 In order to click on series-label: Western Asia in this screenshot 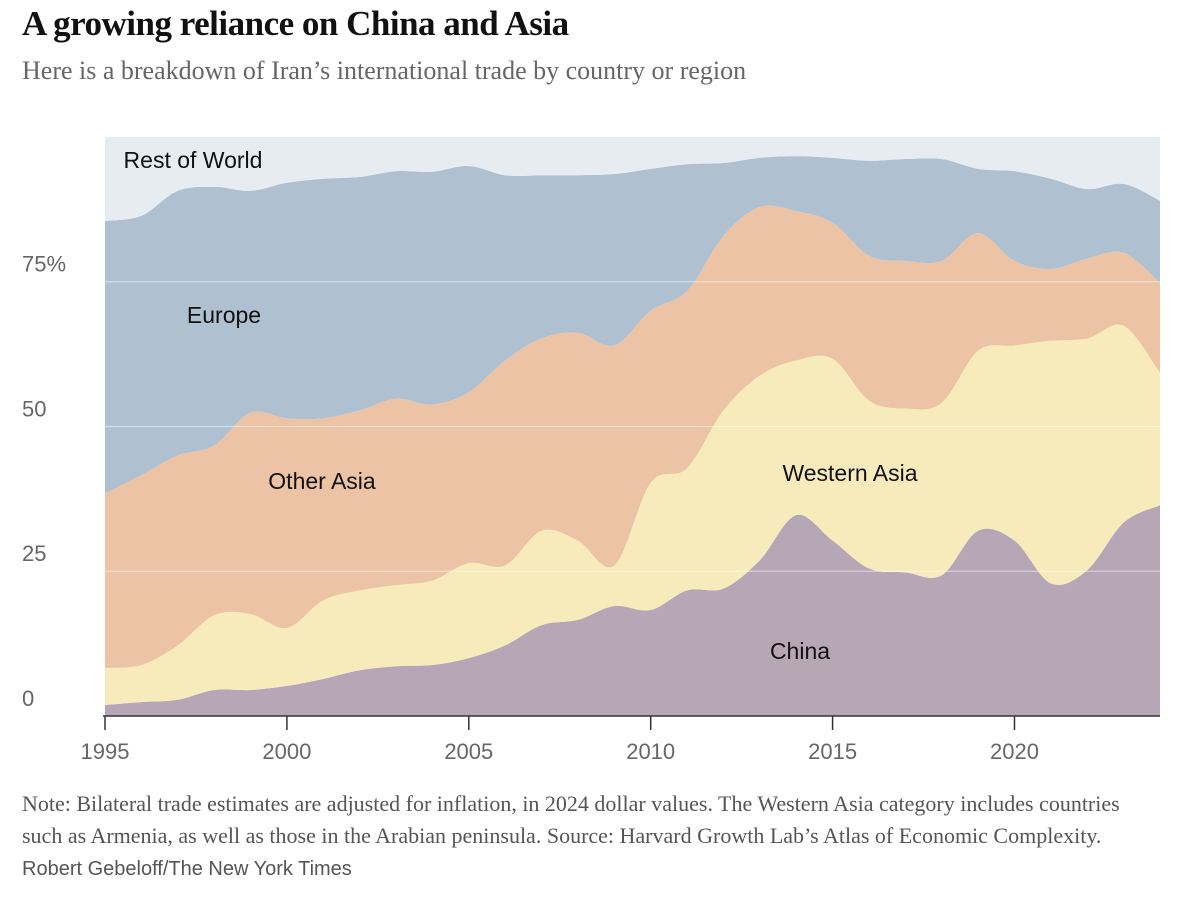, I will do `click(849, 473)`.